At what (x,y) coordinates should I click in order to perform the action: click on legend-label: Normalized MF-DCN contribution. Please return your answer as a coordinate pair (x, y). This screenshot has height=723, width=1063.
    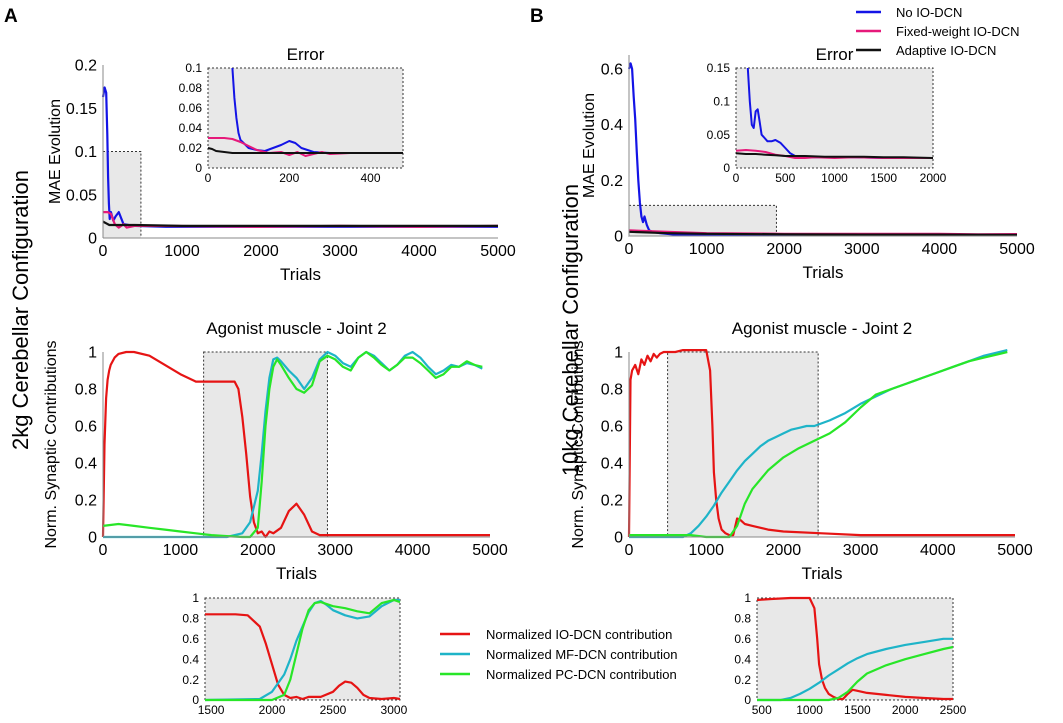
    Looking at the image, I should click on (581, 654).